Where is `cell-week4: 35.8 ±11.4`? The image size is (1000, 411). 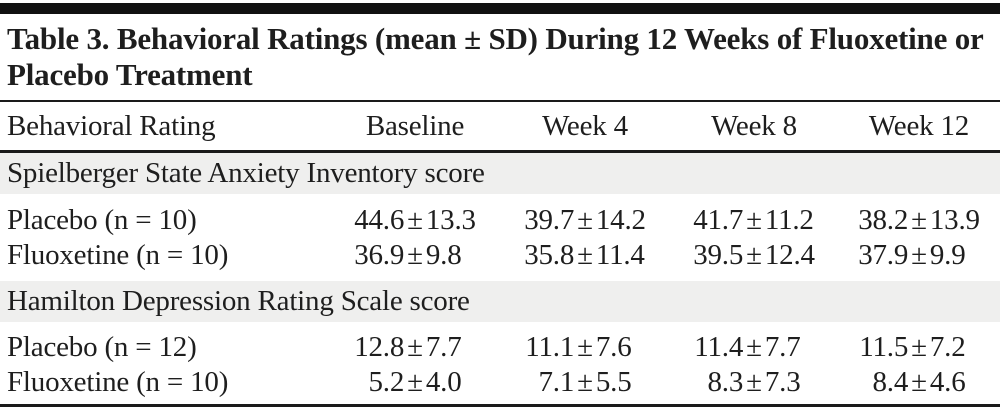
cell-week4: 35.8 ±11.4 is located at coordinates (585, 255).